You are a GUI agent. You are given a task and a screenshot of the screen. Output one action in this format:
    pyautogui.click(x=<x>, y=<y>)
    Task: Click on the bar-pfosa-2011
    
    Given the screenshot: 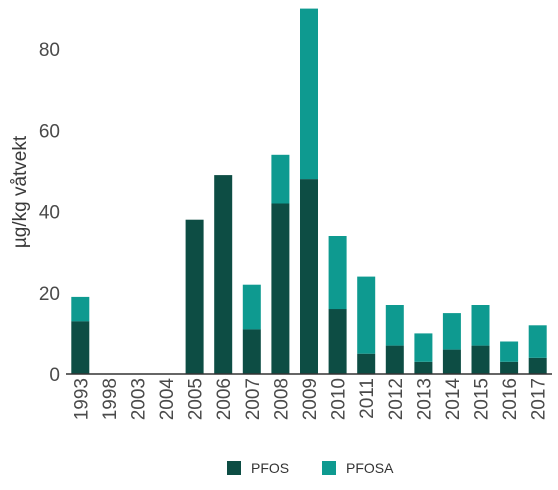 What is the action you would take?
    pyautogui.click(x=366, y=315)
    